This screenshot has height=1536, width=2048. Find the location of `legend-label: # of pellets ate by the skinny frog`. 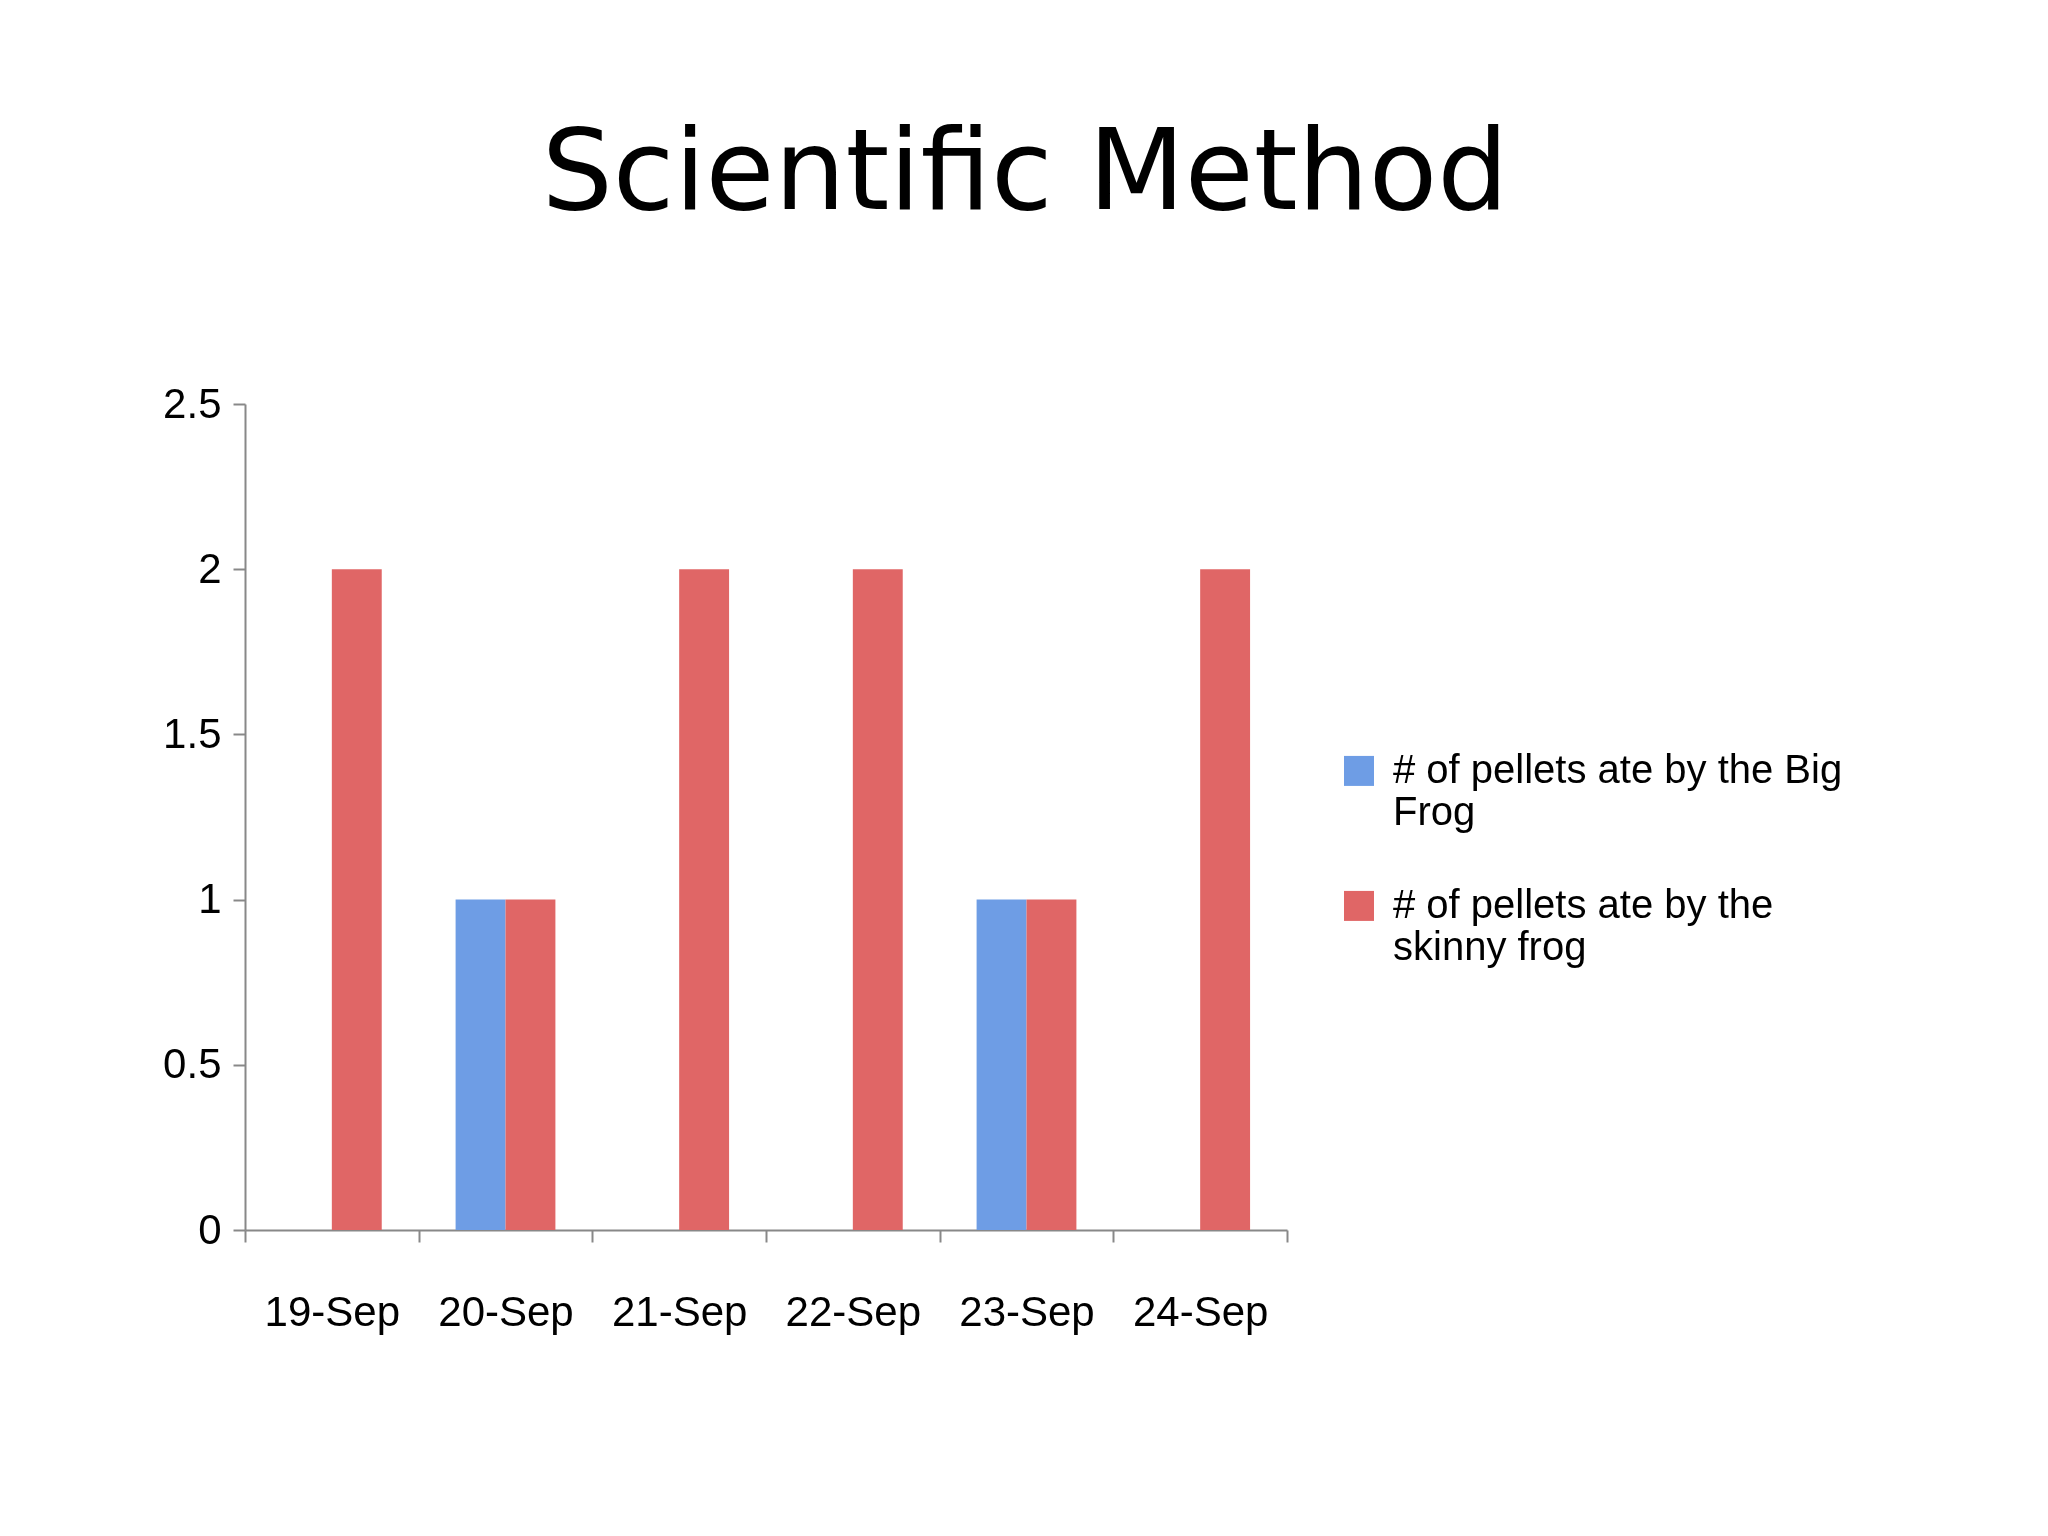

legend-label: # of pellets ate by the skinny frog is located at coordinates (1583, 924).